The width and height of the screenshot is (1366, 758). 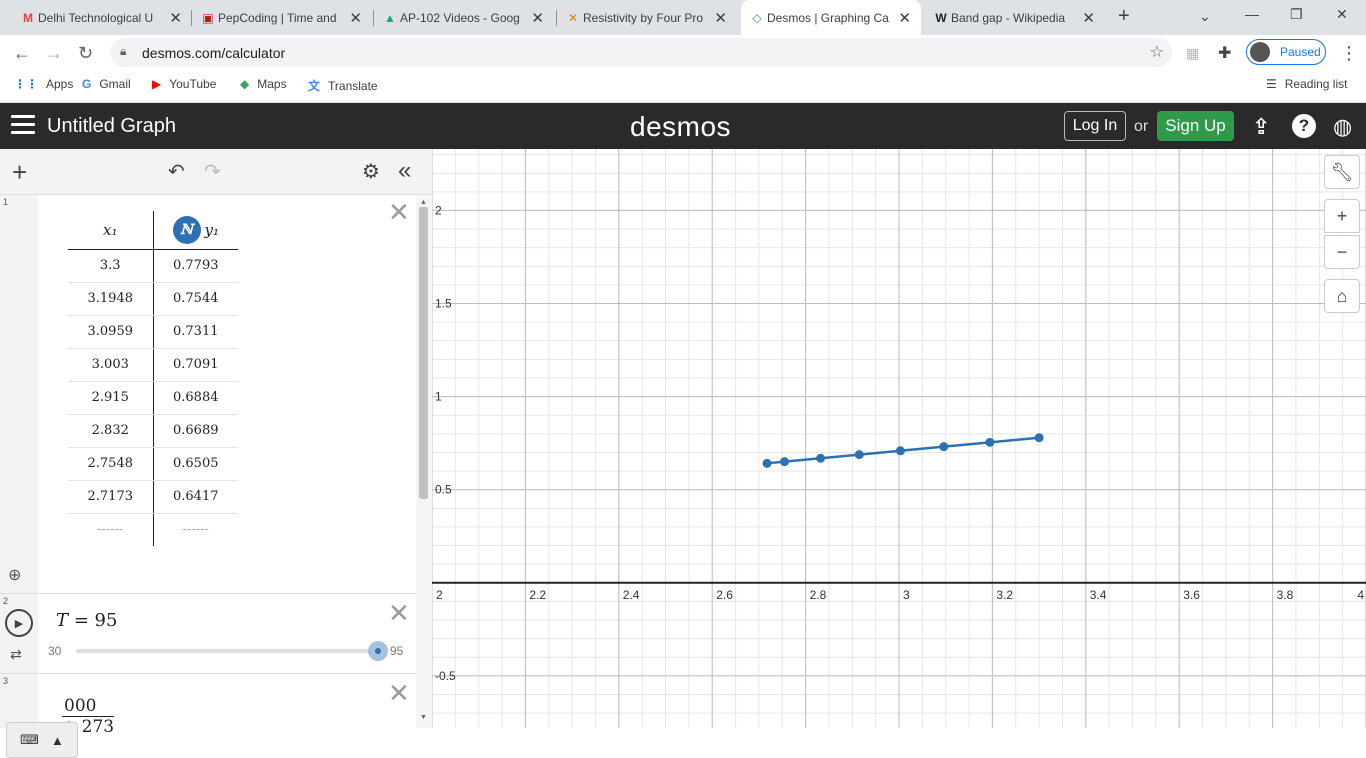 What do you see at coordinates (195, 365) in the screenshot?
I see `table-cell-y: 0.7091` at bounding box center [195, 365].